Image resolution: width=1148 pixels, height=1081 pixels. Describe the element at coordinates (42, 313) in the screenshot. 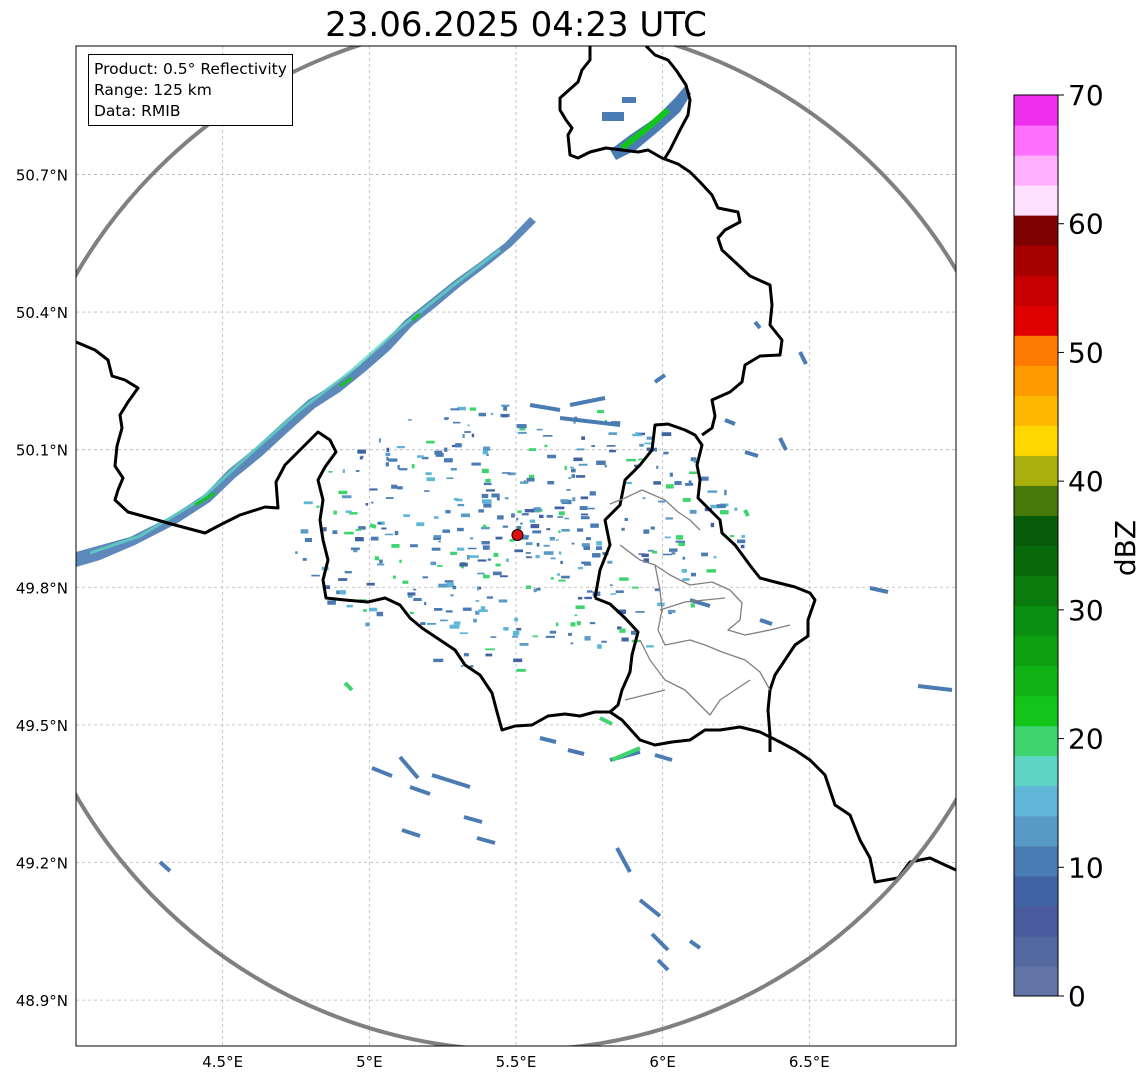

I see `y-tick-label: 50.4°N` at that location.